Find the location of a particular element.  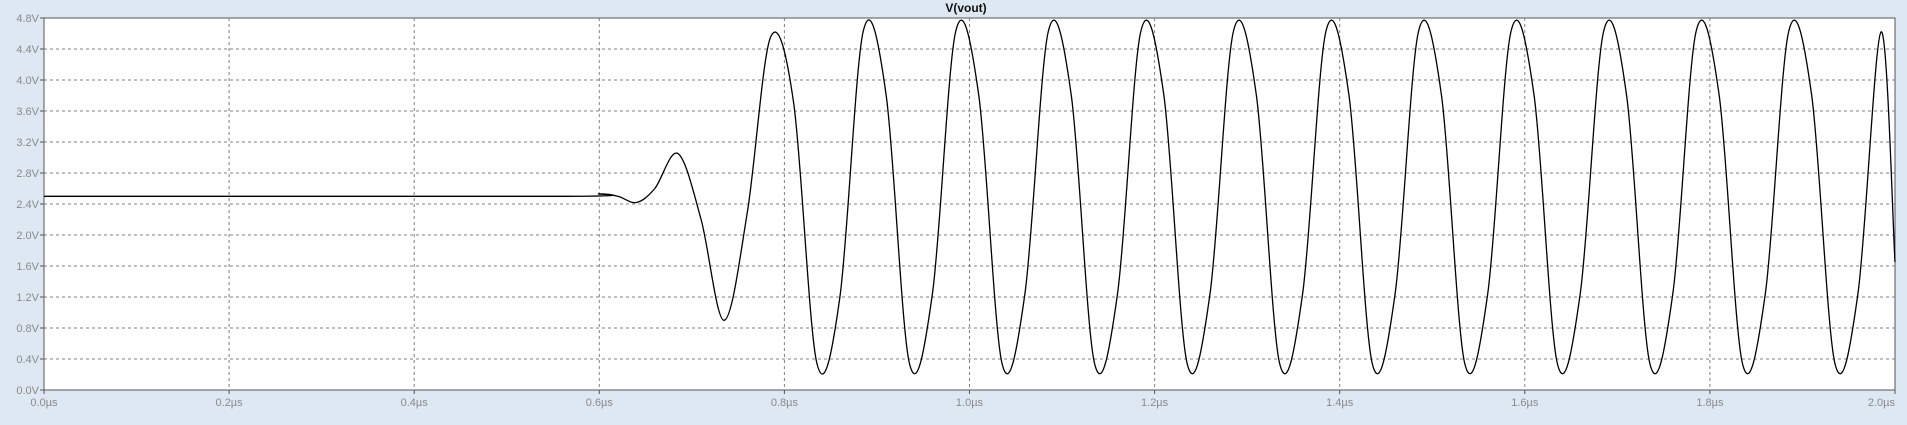

y-tick-label: 2.8V is located at coordinates (27, 174).